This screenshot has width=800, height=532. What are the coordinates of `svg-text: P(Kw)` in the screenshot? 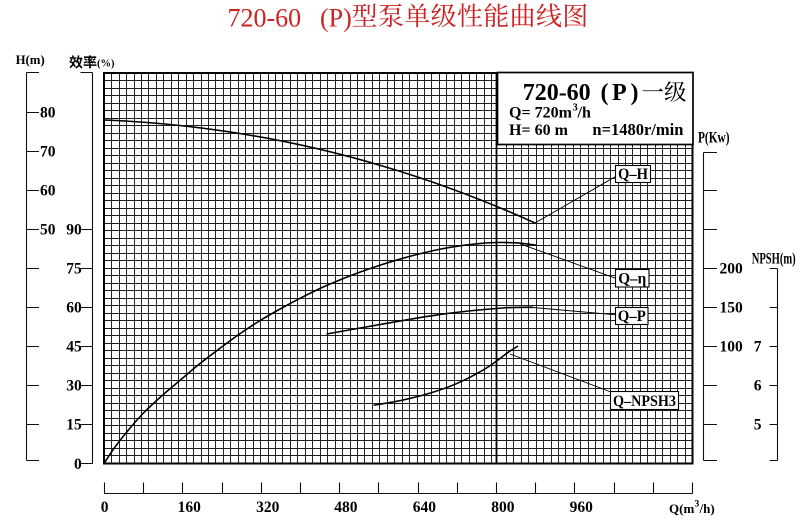 It's located at (714, 138).